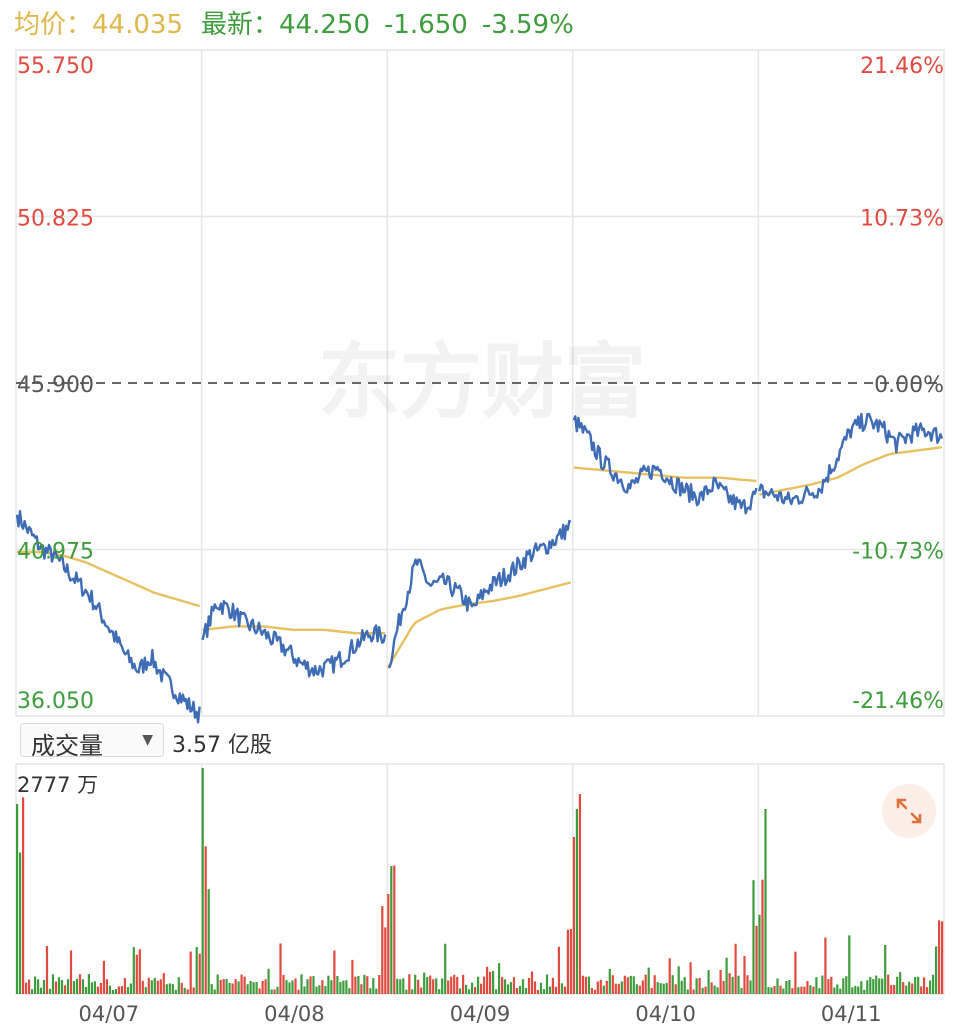 The height and width of the screenshot is (1032, 960). Describe the element at coordinates (55, 385) in the screenshot. I see `y-tick-left: 45.900` at that location.